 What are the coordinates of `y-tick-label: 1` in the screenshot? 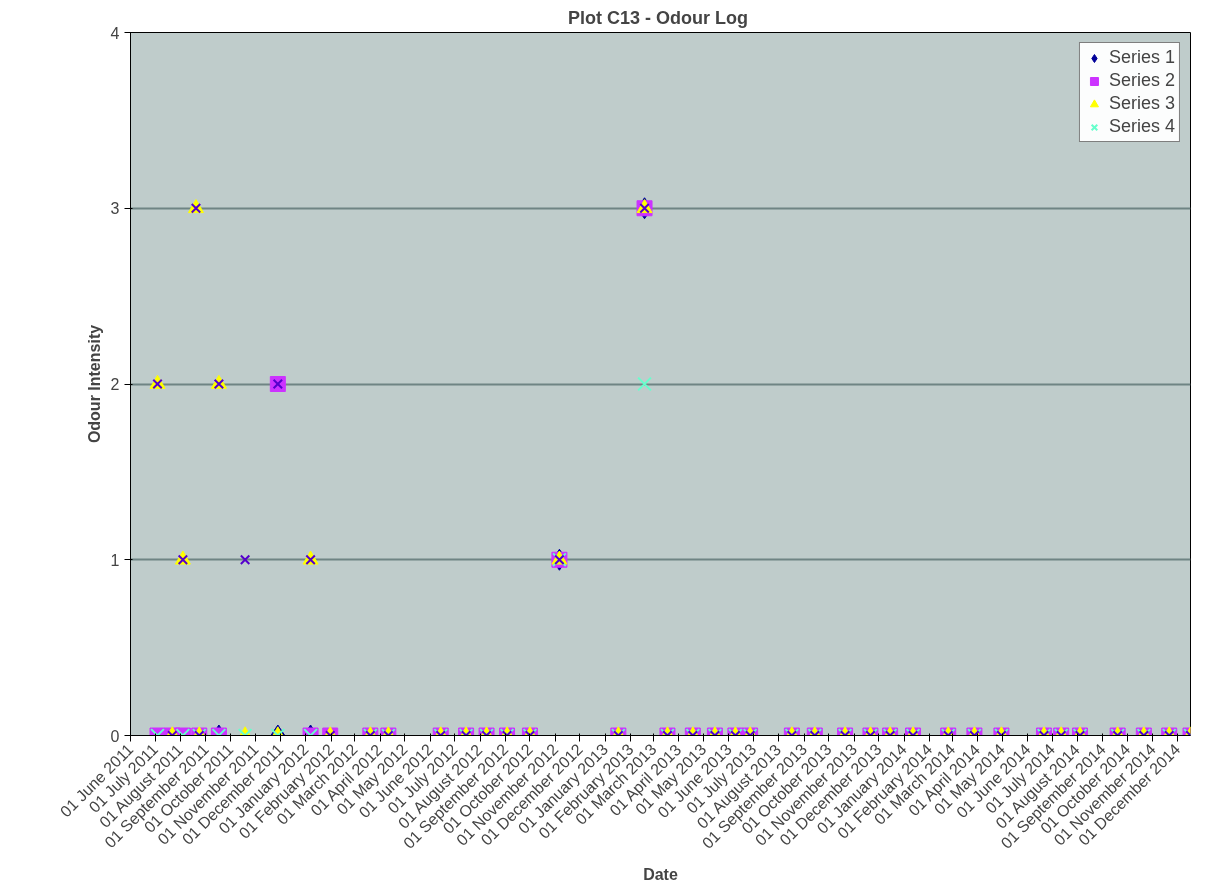 It's located at (115, 560).